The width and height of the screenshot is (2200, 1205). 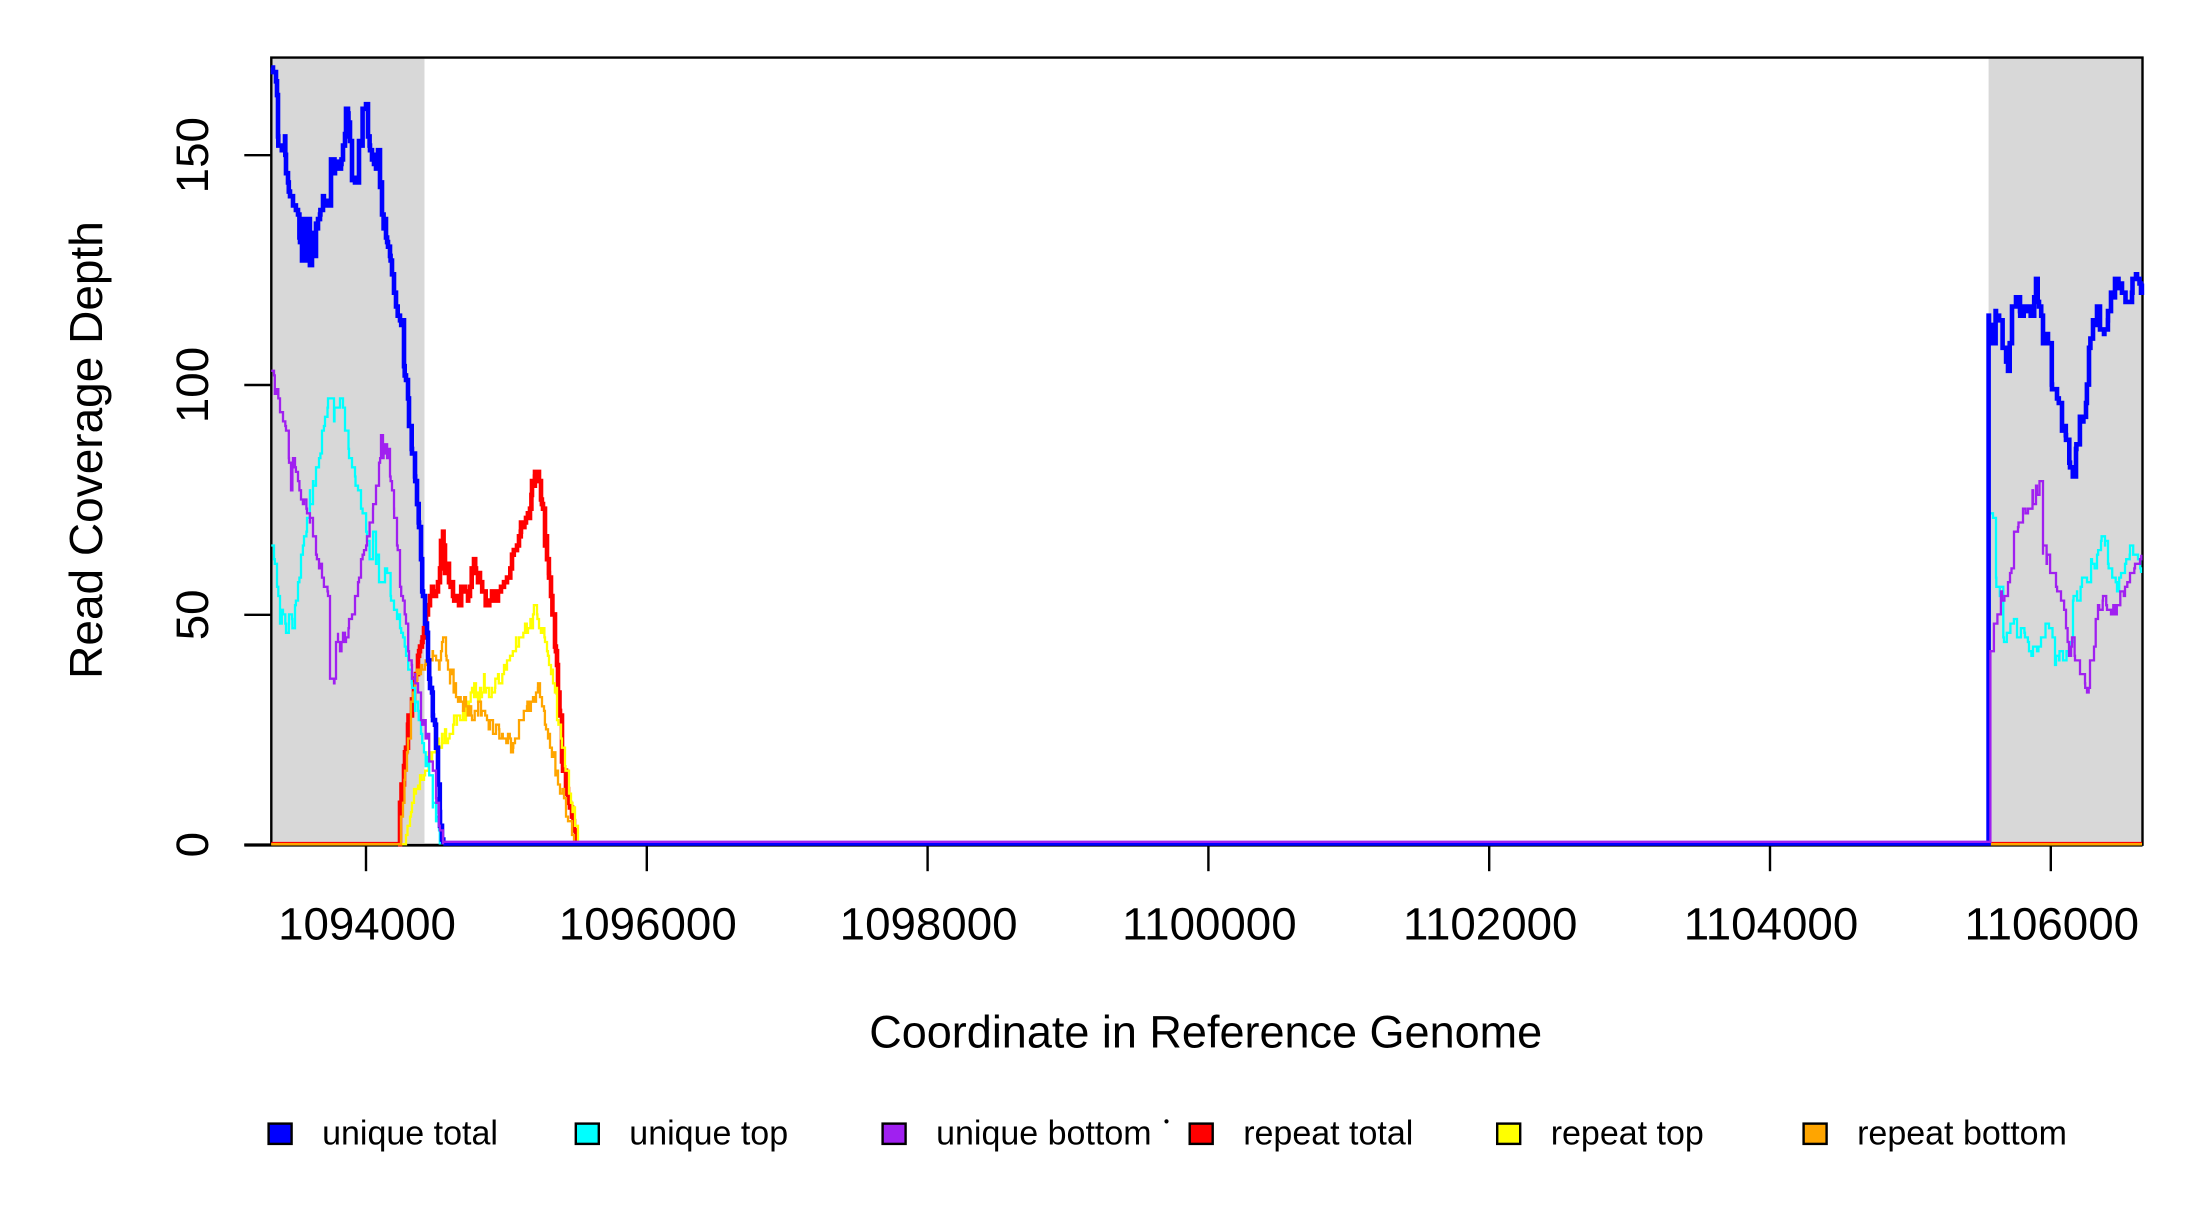 I want to click on svg-text: repeat bottom, so click(x=1962, y=1133).